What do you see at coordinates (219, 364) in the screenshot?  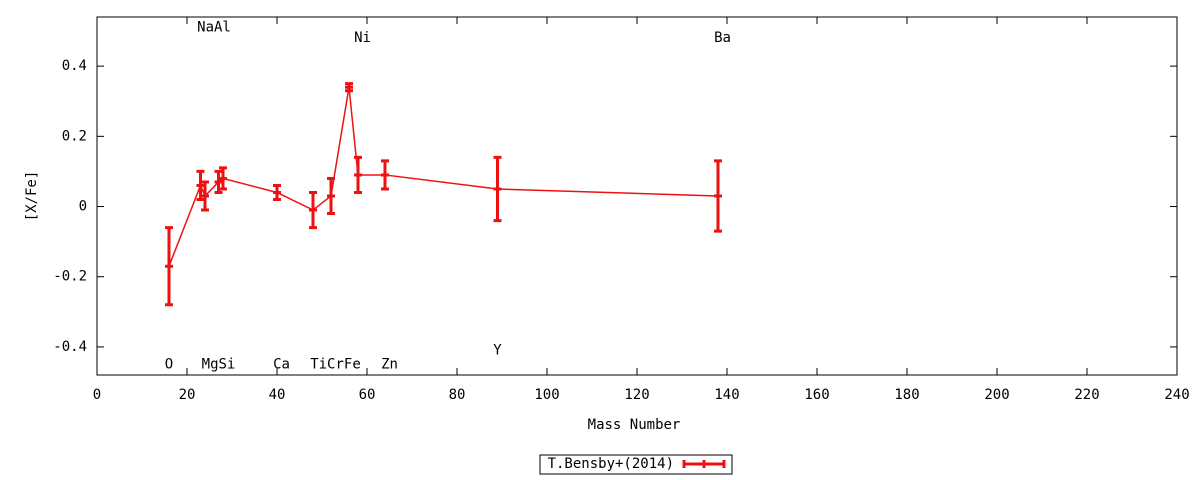 I see `element-label: MgSi` at bounding box center [219, 364].